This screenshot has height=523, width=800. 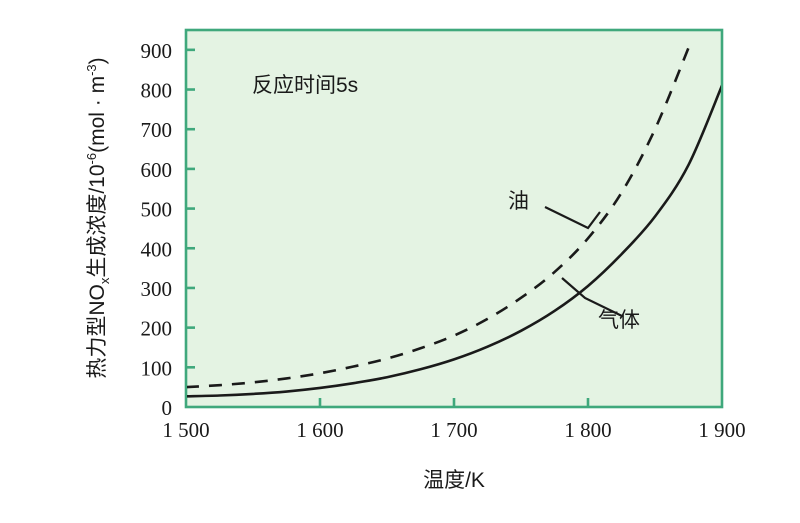 I want to click on y-tick-label: 700, so click(x=157, y=130).